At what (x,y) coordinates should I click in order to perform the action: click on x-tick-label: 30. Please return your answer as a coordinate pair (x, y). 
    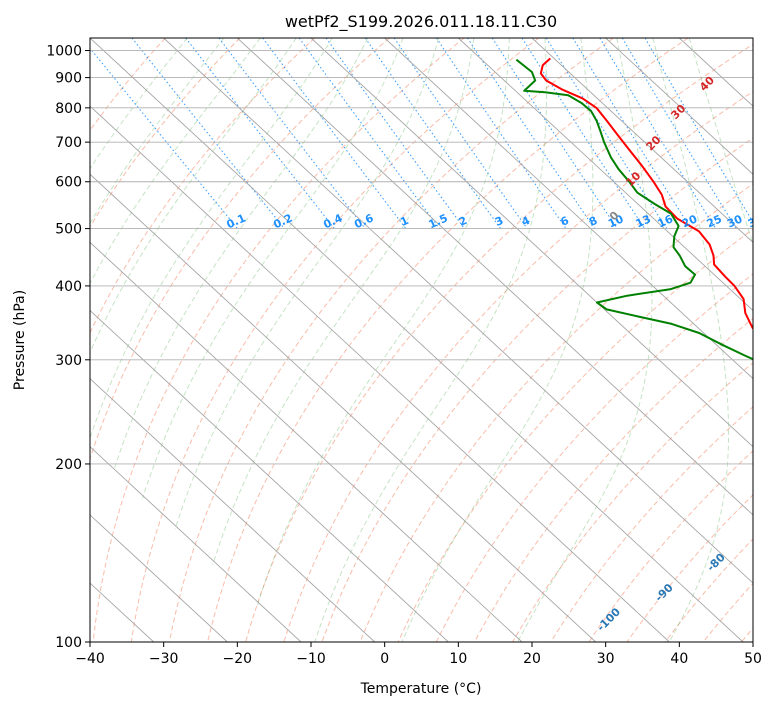
    Looking at the image, I should click on (606, 659).